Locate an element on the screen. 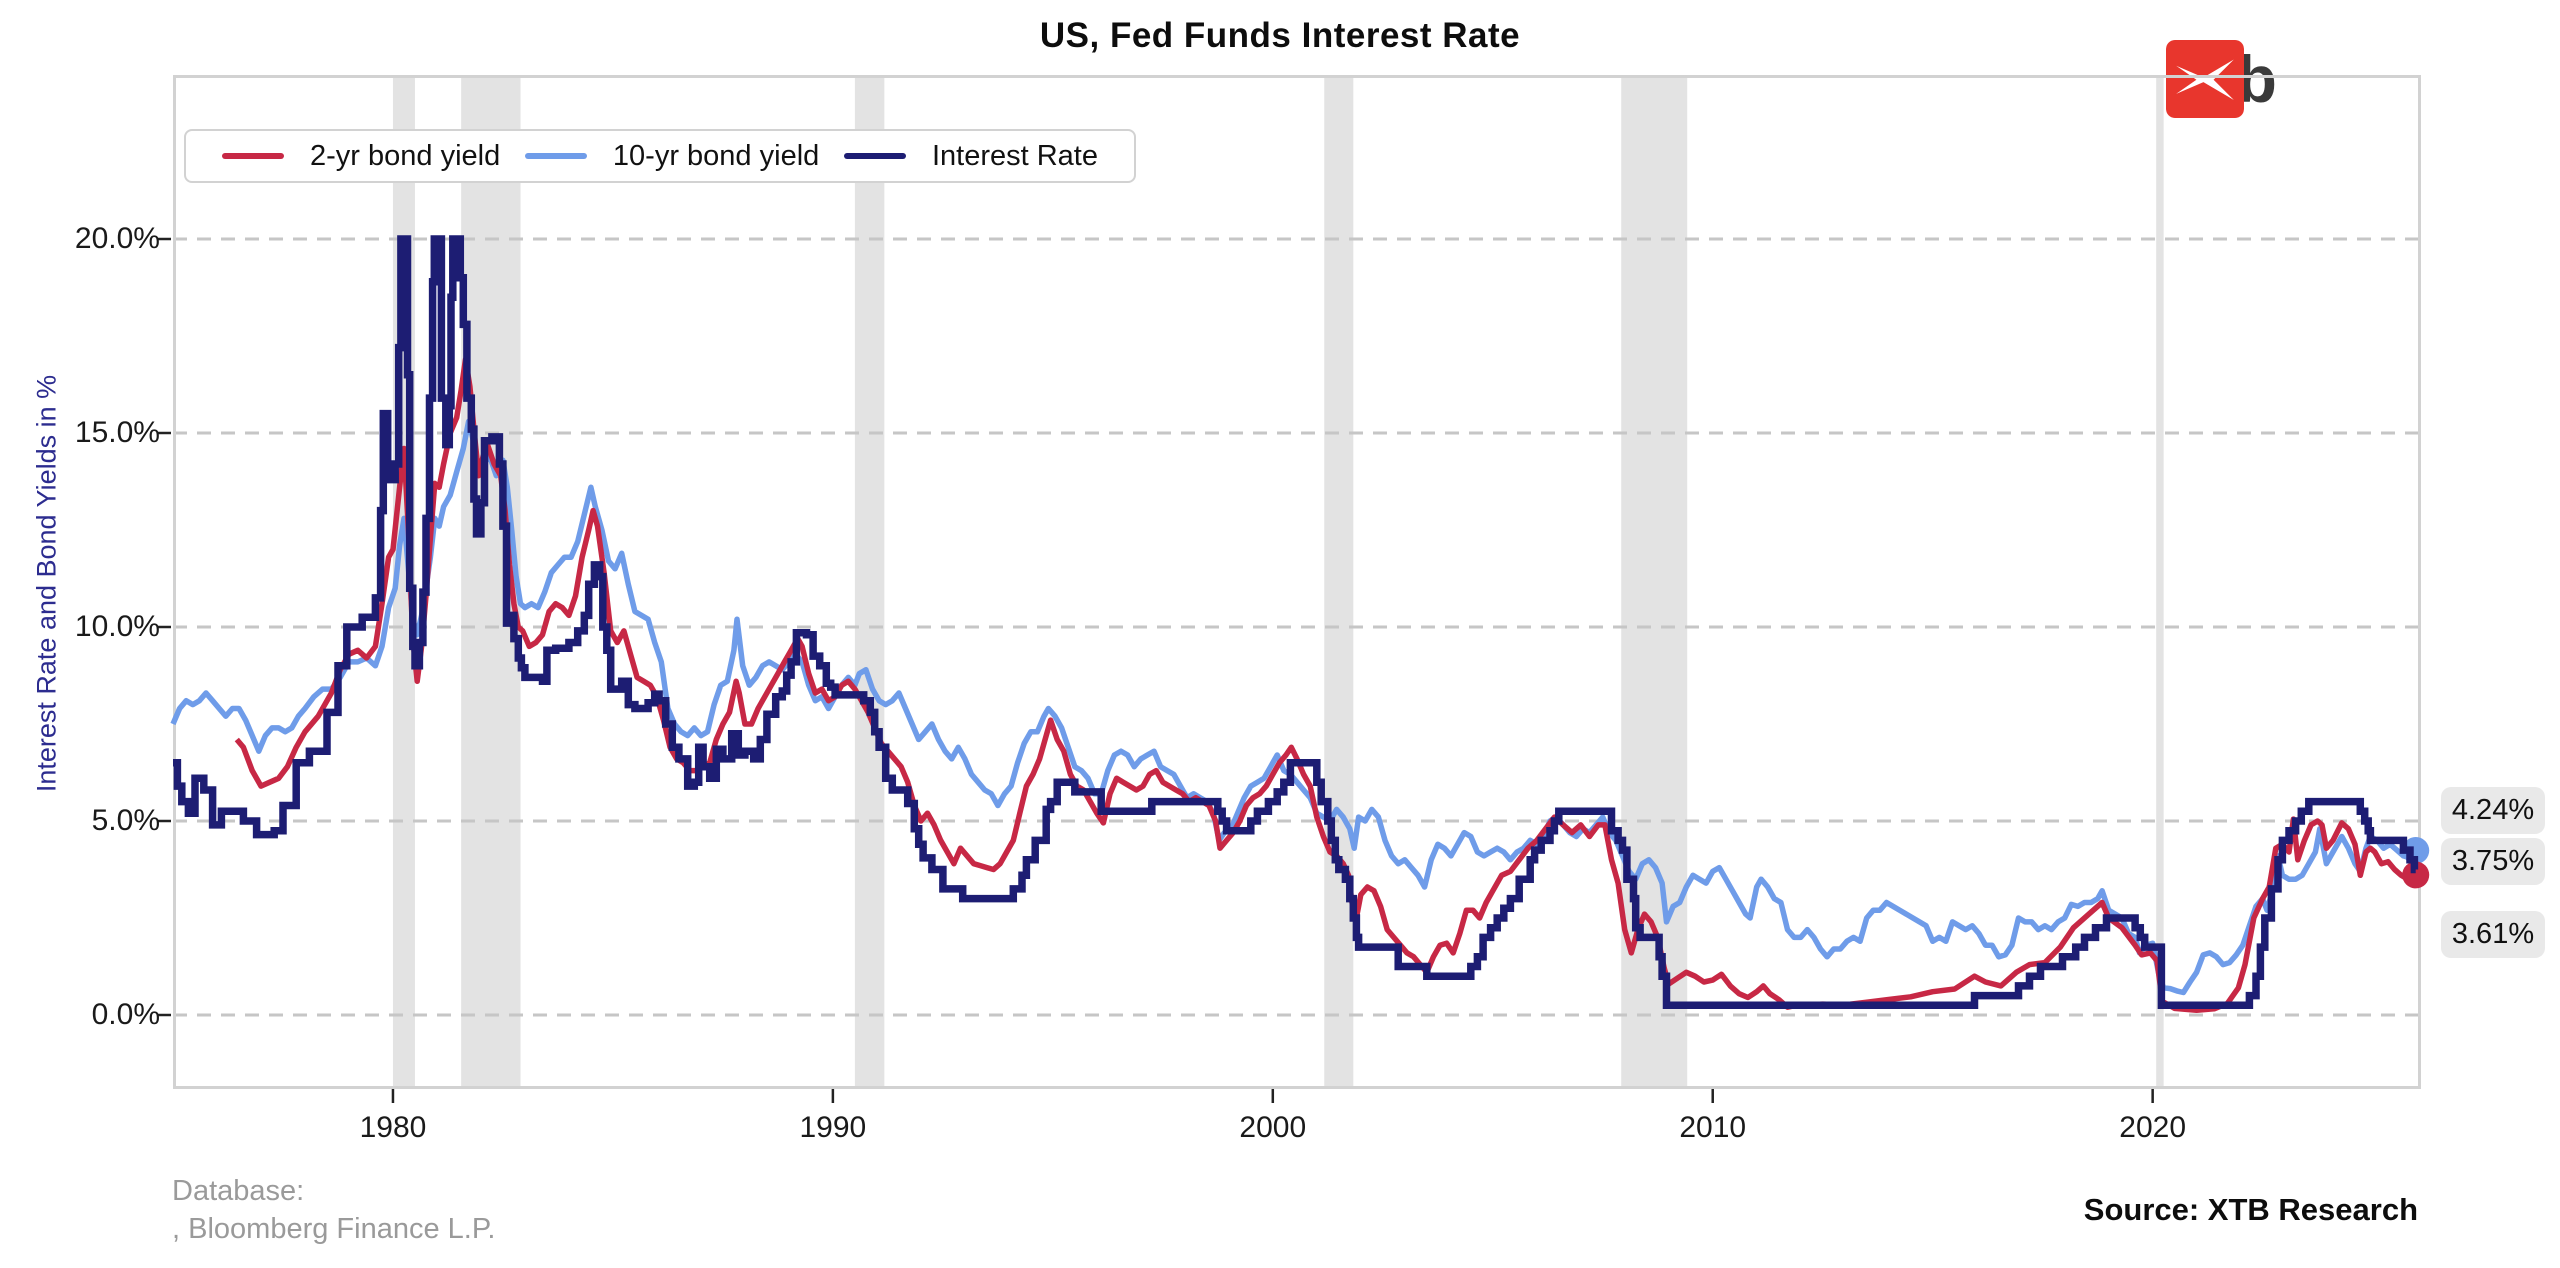  legend-item-2yr: 2-yr bond yield is located at coordinates (361, 156).